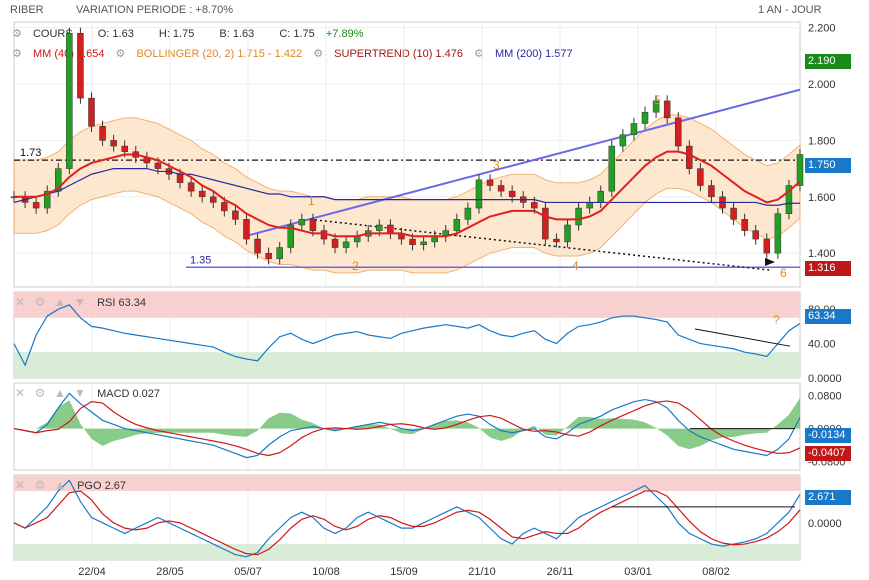 Image resolution: width=869 pixels, height=580 pixels. Describe the element at coordinates (822, 198) in the screenshot. I see `y-tick-label: 1.600` at that location.